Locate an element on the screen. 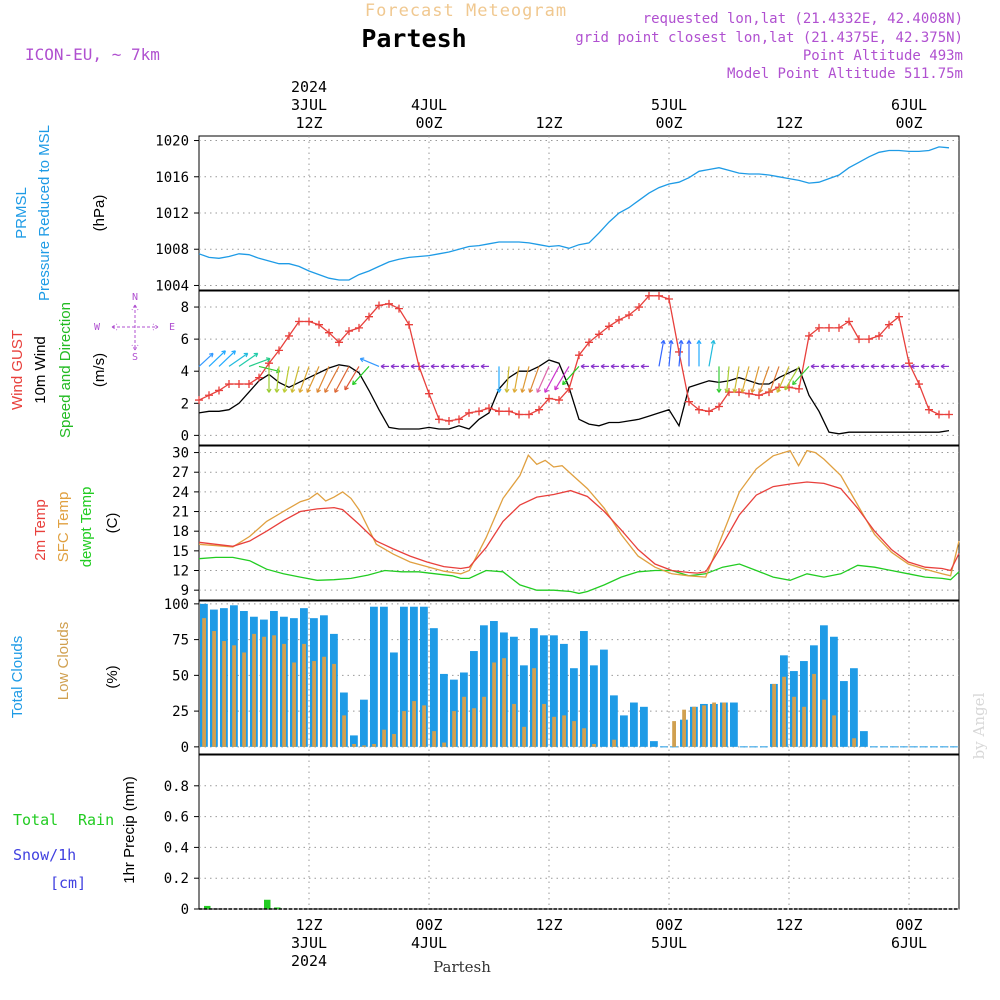 The width and height of the screenshot is (1000, 1000). y-tick-label: 2 is located at coordinates (185, 404).